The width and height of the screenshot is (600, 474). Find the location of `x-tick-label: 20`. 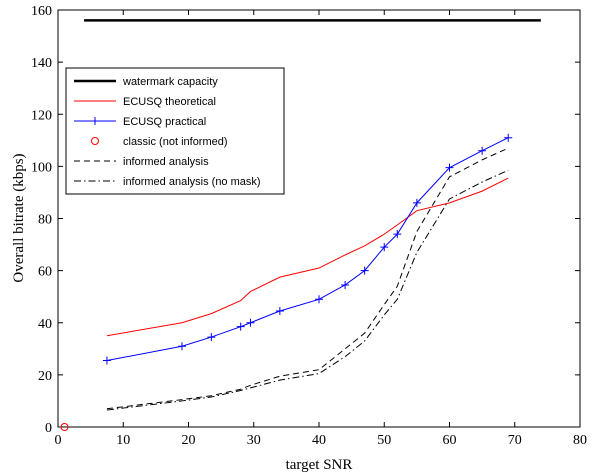

x-tick-label: 20 is located at coordinates (189, 440).